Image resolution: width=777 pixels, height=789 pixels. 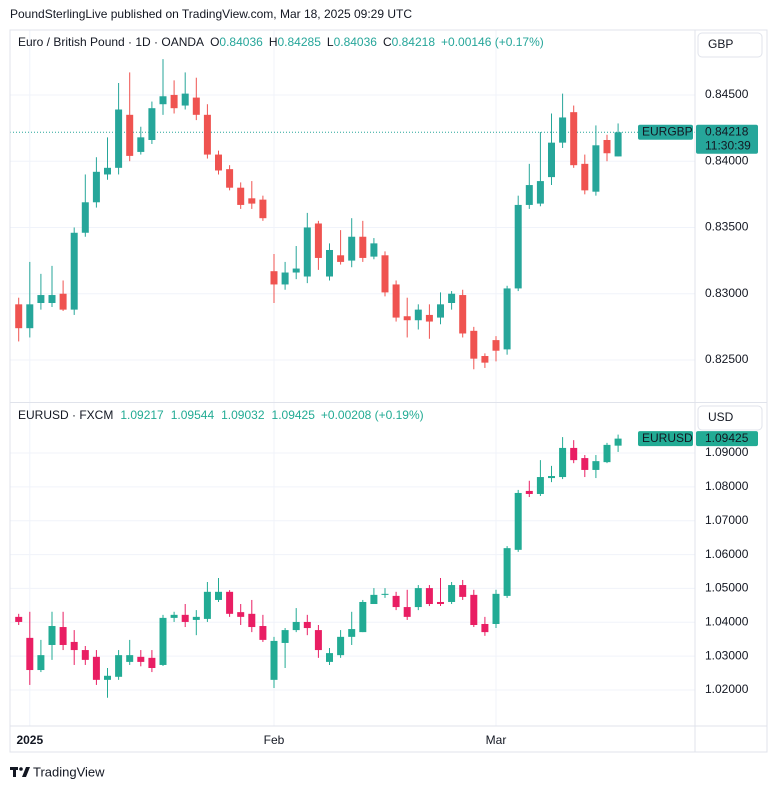 What do you see at coordinates (721, 417) in the screenshot?
I see `currency-label: USD` at bounding box center [721, 417].